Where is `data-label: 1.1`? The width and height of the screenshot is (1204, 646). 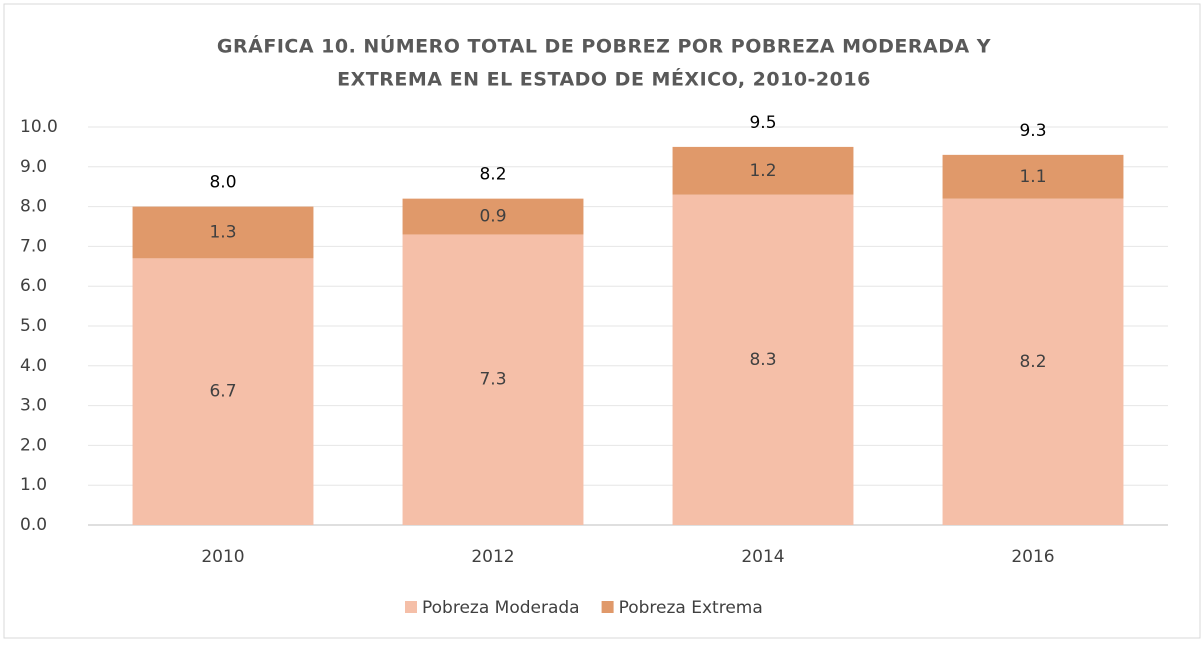
data-label: 1.1 is located at coordinates (1032, 177).